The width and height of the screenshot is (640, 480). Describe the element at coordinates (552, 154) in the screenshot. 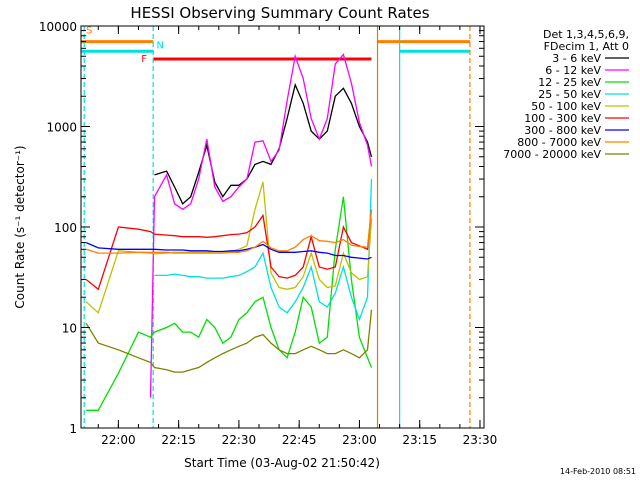

I see `legend-entry-label: 7000 - 20000 keV` at that location.